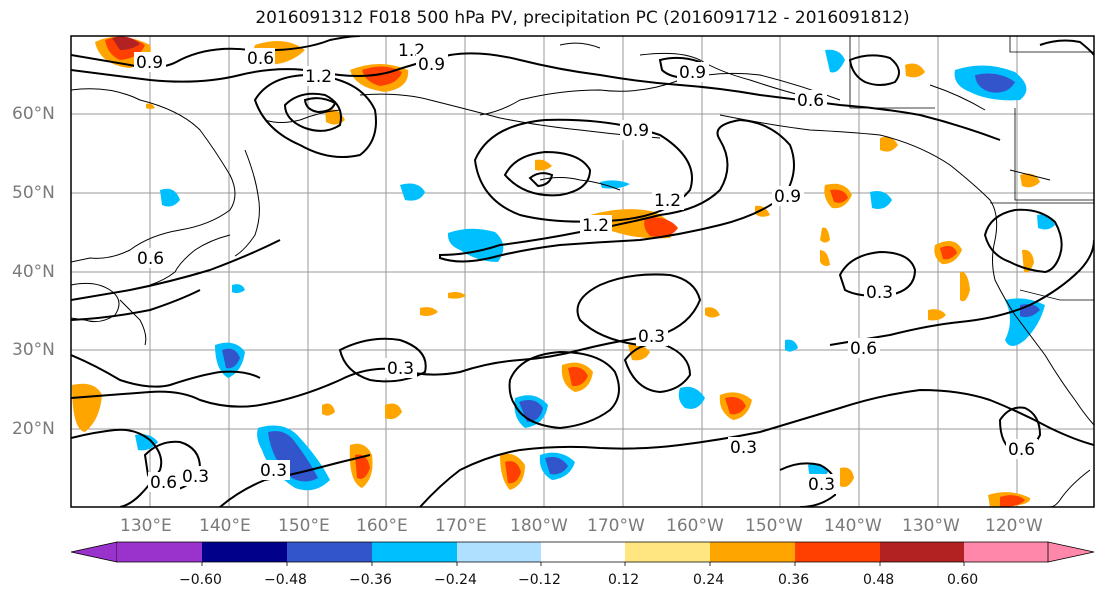  Describe the element at coordinates (624, 580) in the screenshot. I see `colorbar-tick-label: 0.12` at that location.